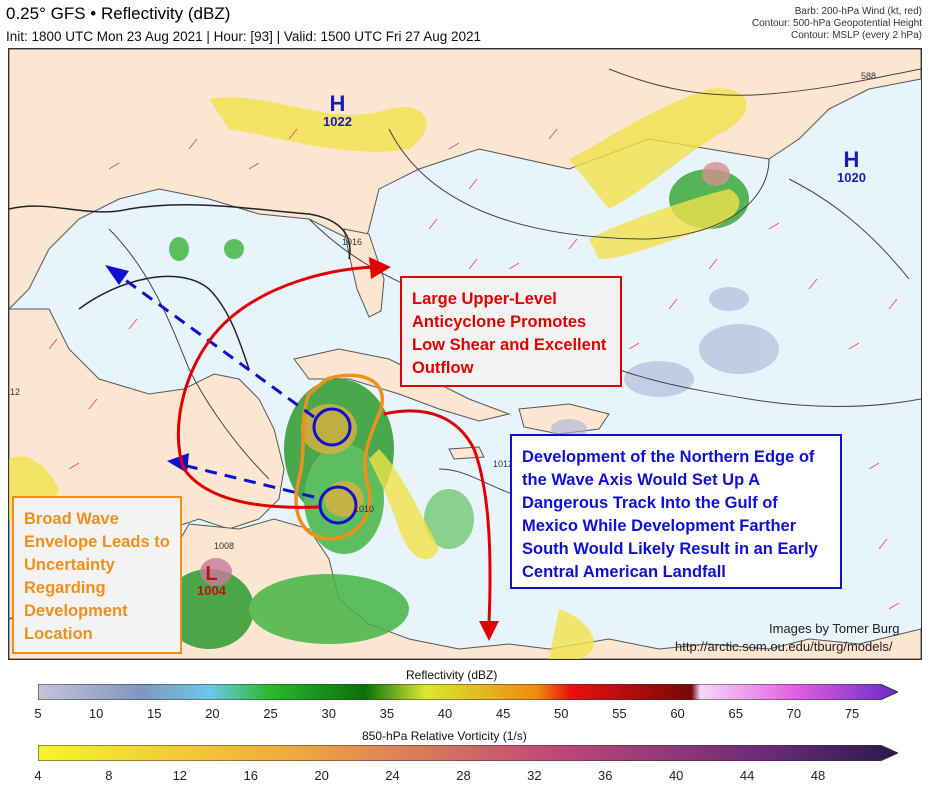 The height and width of the screenshot is (798, 928). What do you see at coordinates (735, 713) in the screenshot?
I see `reflectivity-tick-label: 65` at bounding box center [735, 713].